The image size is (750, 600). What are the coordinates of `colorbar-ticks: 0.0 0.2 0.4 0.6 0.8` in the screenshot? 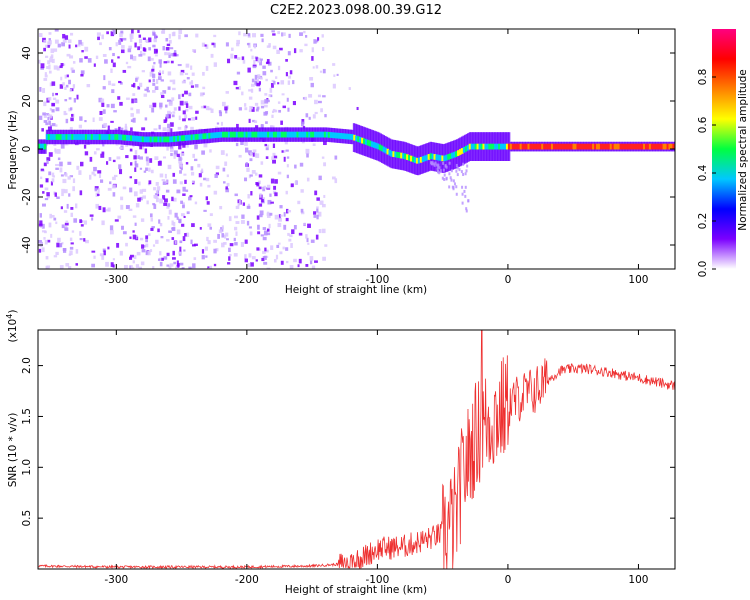 It's located at (706, 173).